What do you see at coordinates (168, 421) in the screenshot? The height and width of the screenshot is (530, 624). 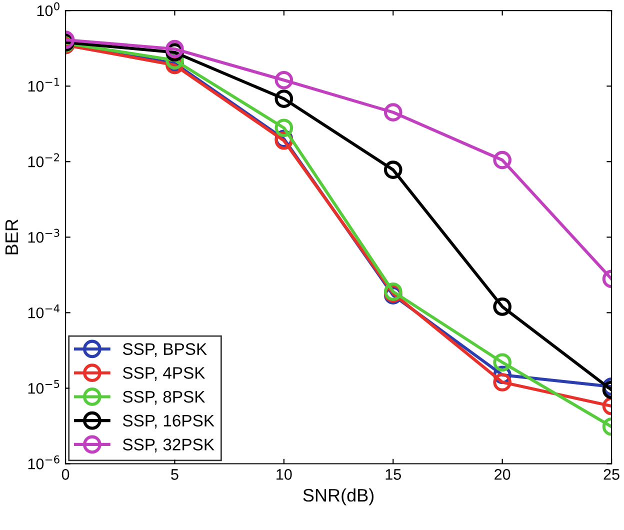 I see `legend-label: SSP, 16PSK` at bounding box center [168, 421].